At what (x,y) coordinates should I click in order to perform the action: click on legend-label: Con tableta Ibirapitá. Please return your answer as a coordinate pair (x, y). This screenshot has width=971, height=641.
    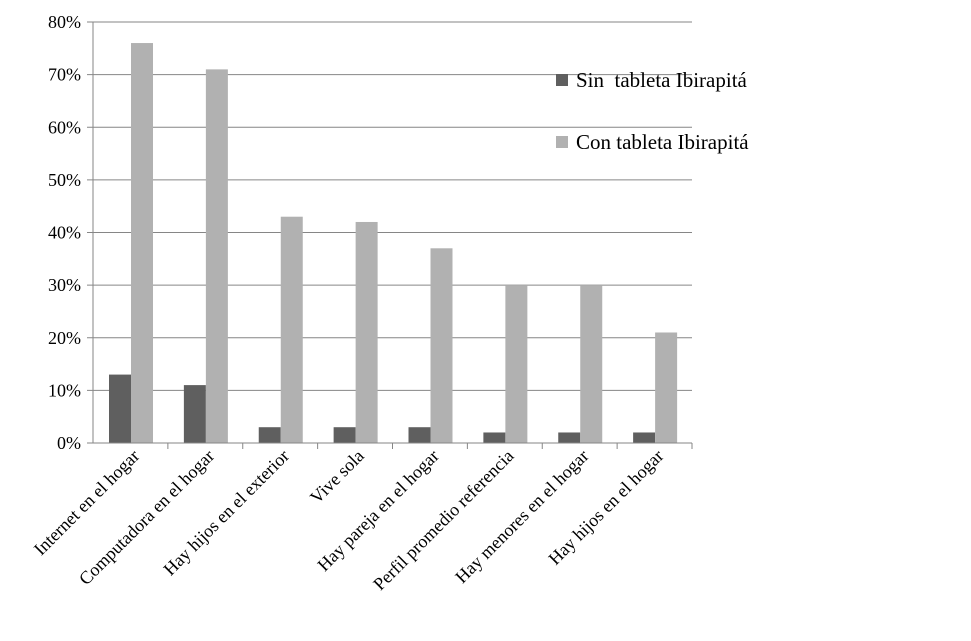
    Looking at the image, I should click on (662, 142).